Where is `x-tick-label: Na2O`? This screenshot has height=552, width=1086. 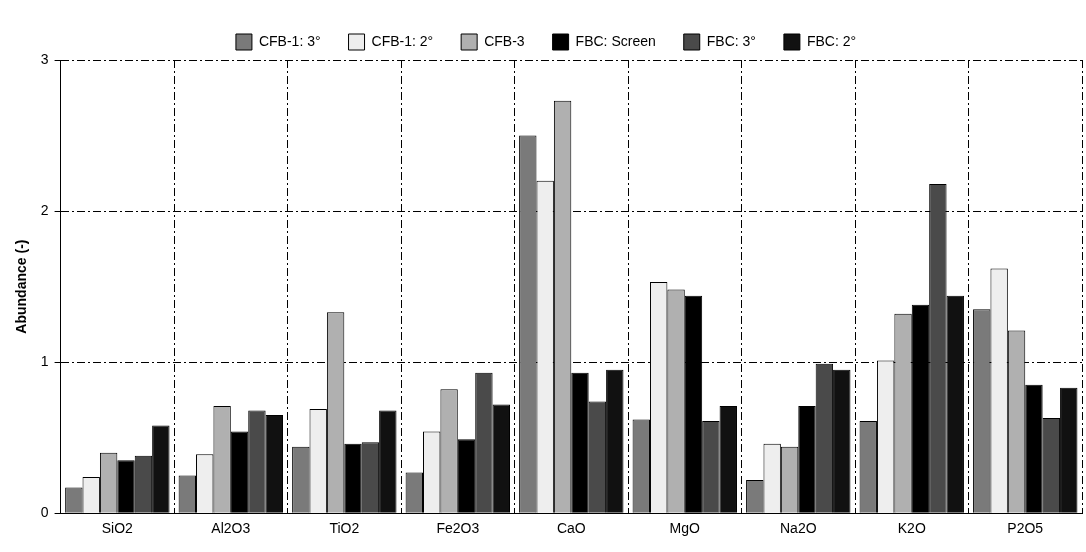 x-tick-label: Na2O is located at coordinates (798, 528).